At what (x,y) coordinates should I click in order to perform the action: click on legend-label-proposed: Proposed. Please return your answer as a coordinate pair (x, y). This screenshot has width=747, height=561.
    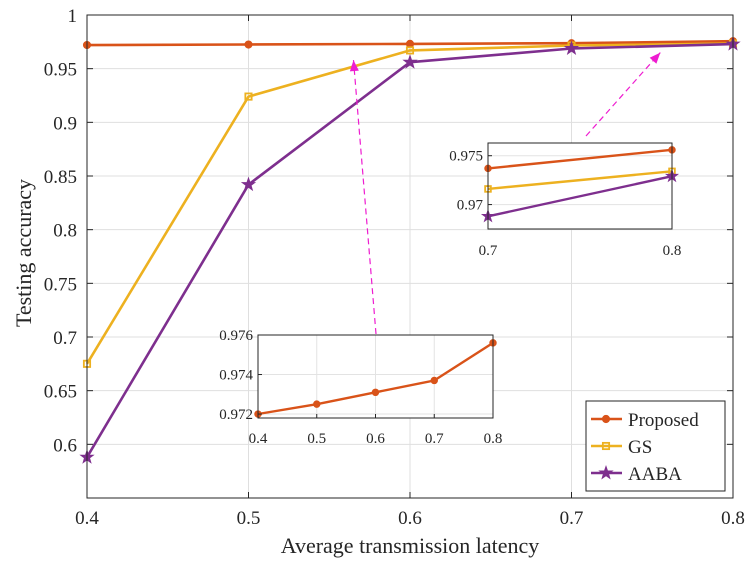
    Looking at the image, I should click on (663, 420).